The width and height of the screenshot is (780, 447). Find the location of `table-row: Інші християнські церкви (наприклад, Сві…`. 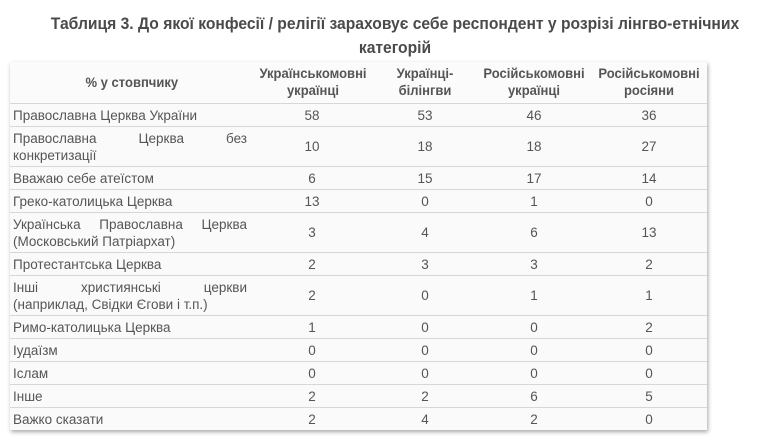

table-row: Інші християнські церкви (наприклад, Сві… is located at coordinates (358, 295).